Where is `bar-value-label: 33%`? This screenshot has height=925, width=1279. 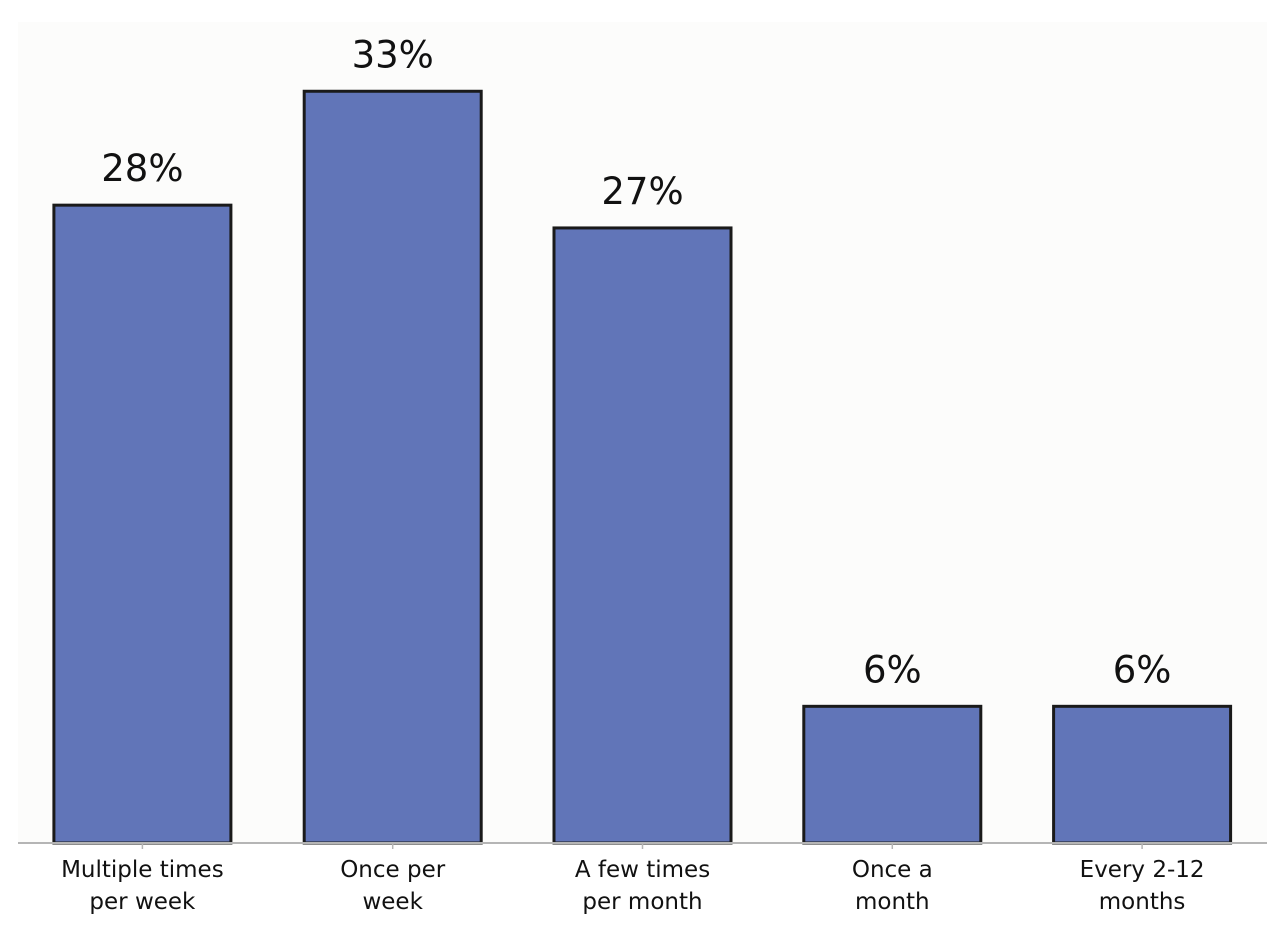
bar-value-label: 33% is located at coordinates (393, 54).